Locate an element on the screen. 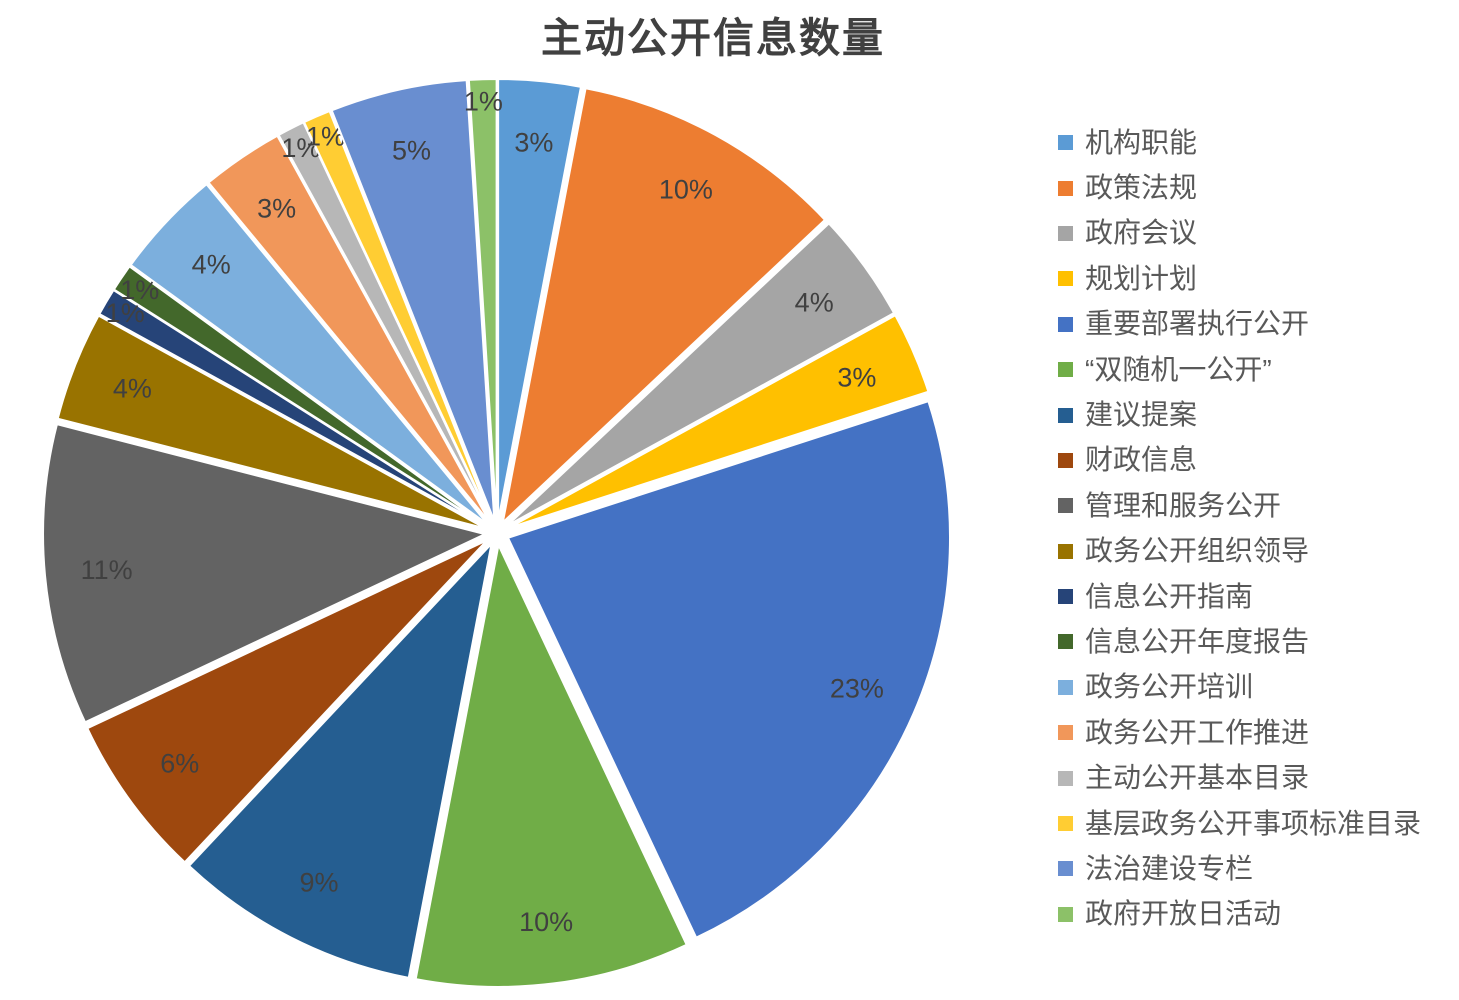  legend-item-label: 政务公开工作推进 is located at coordinates (1197, 732).